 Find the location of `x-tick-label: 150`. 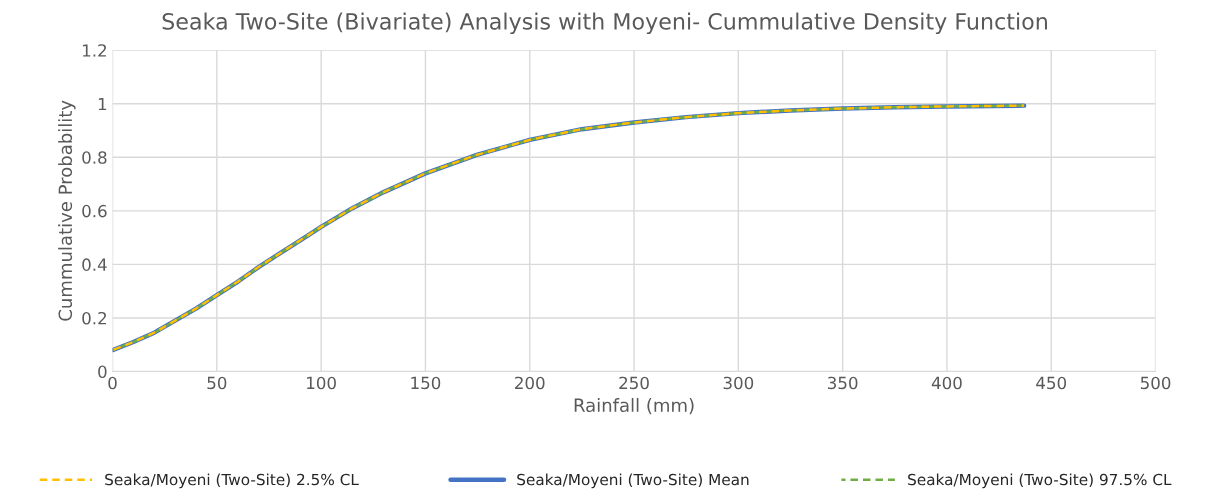

x-tick-label: 150 is located at coordinates (426, 383).